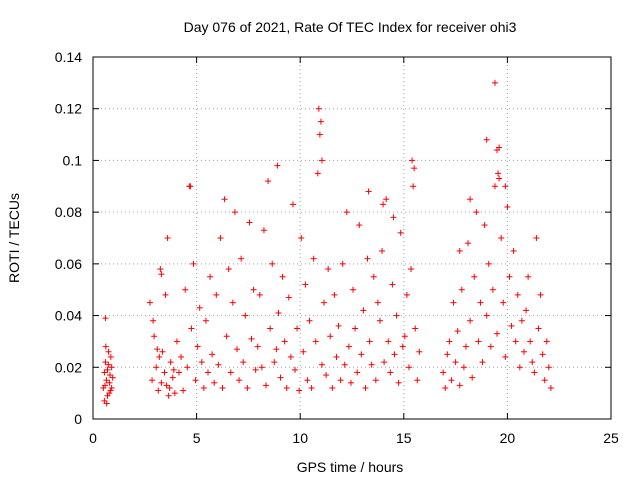 This screenshot has width=640, height=480. What do you see at coordinates (14, 238) in the screenshot?
I see `y-axis-title: ROTI / TECUs` at bounding box center [14, 238].